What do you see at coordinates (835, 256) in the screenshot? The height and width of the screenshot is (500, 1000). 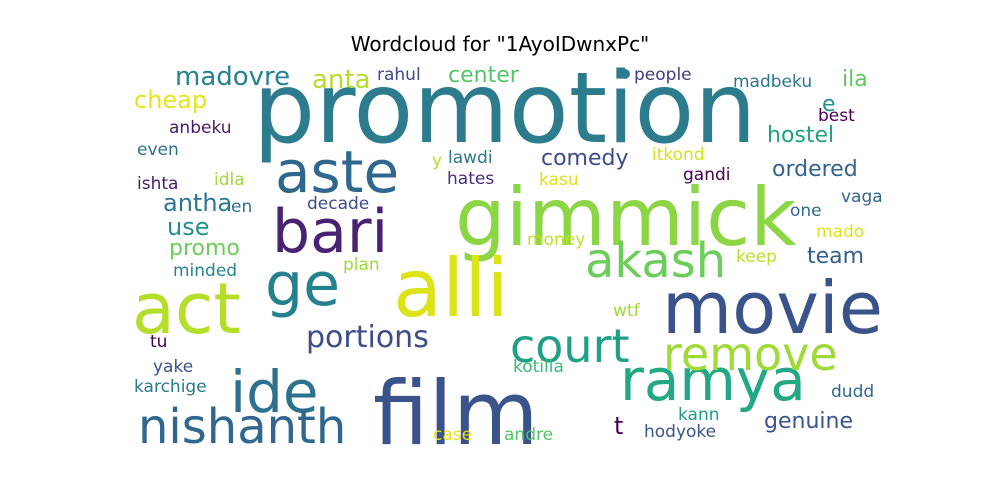 I see `word-team: team` at bounding box center [835, 256].